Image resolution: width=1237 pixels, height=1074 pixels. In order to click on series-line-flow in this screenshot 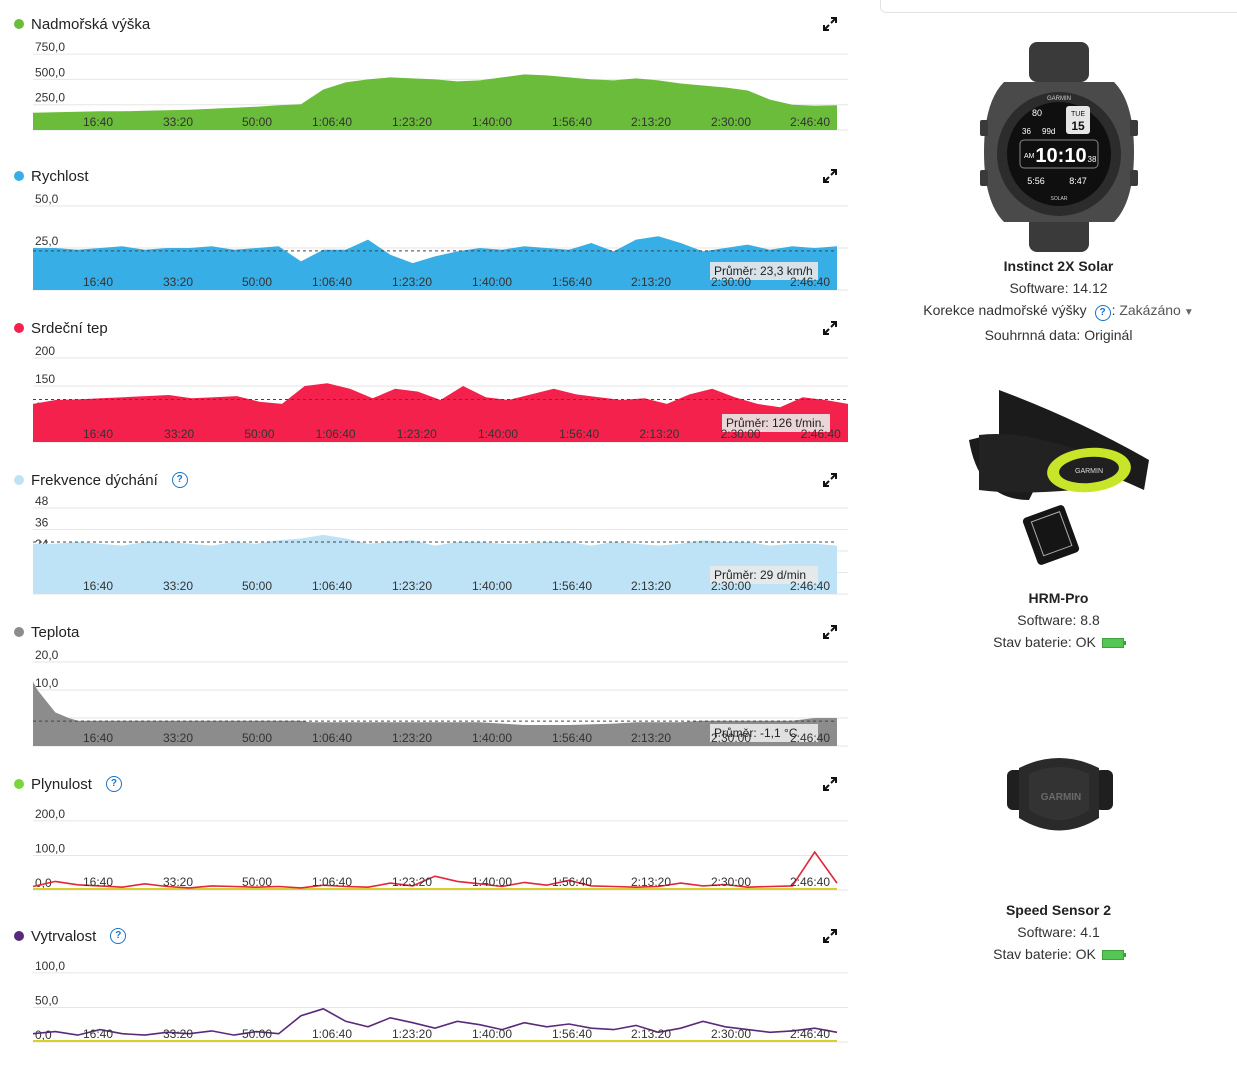, I will do `click(435, 869)`.